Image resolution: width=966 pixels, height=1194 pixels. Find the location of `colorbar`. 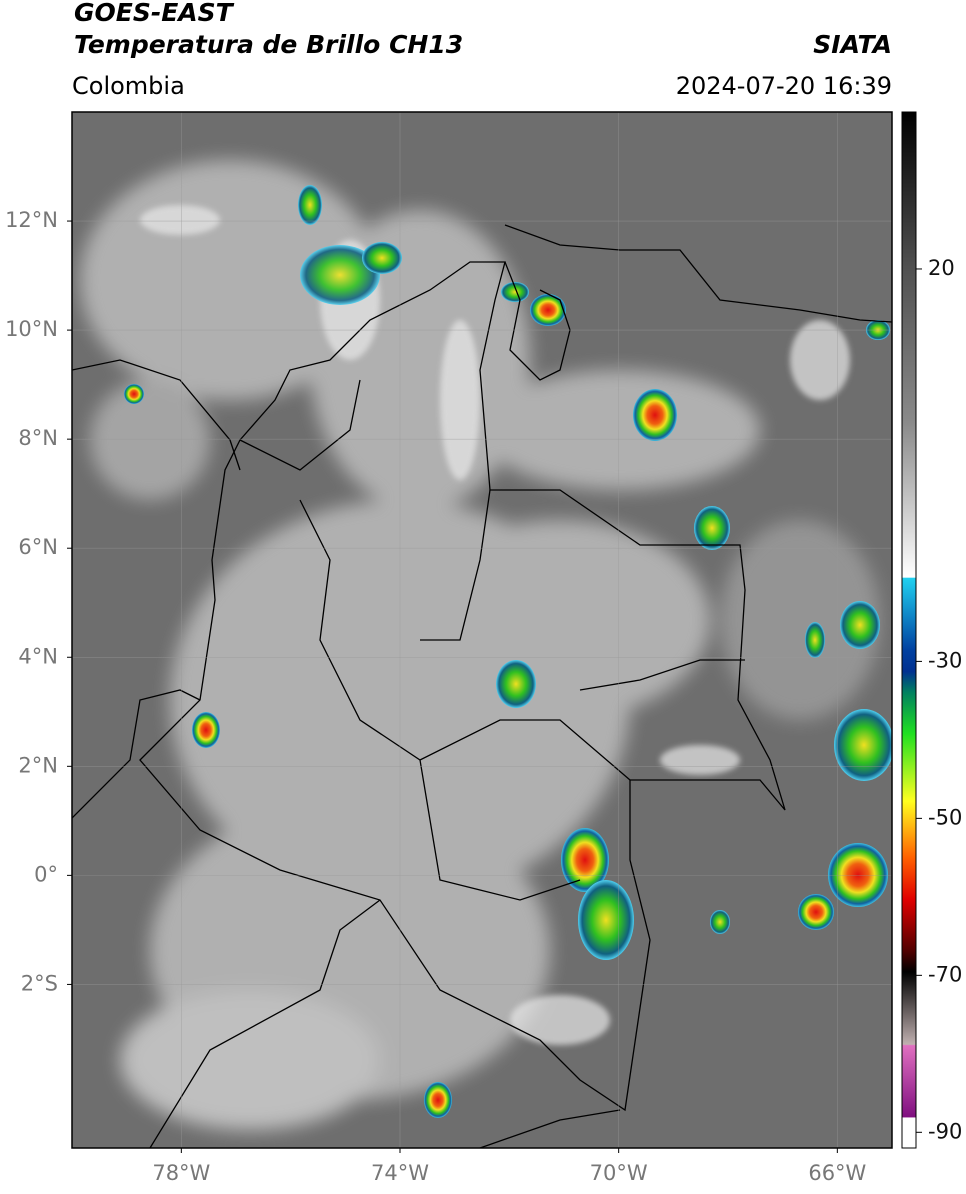

colorbar is located at coordinates (909, 630).